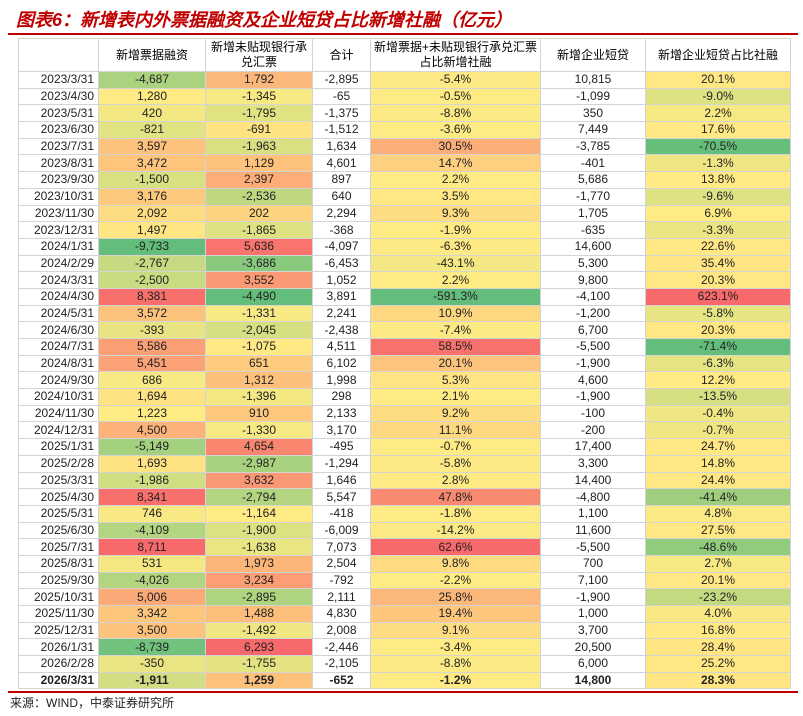 The image size is (803, 716). What do you see at coordinates (593, 447) in the screenshot?
I see `table-cell: 17,400` at bounding box center [593, 447].